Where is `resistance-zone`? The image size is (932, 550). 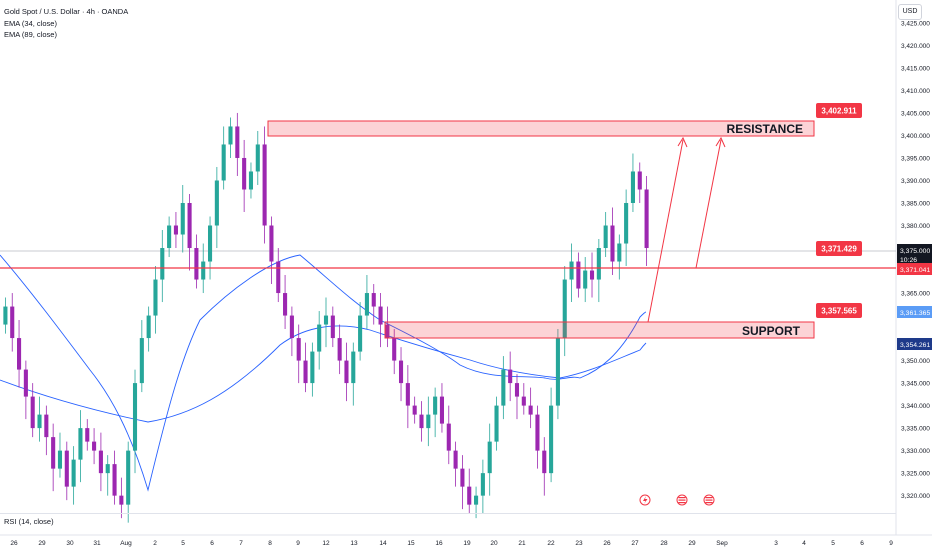
resistance-zone is located at coordinates (541, 128).